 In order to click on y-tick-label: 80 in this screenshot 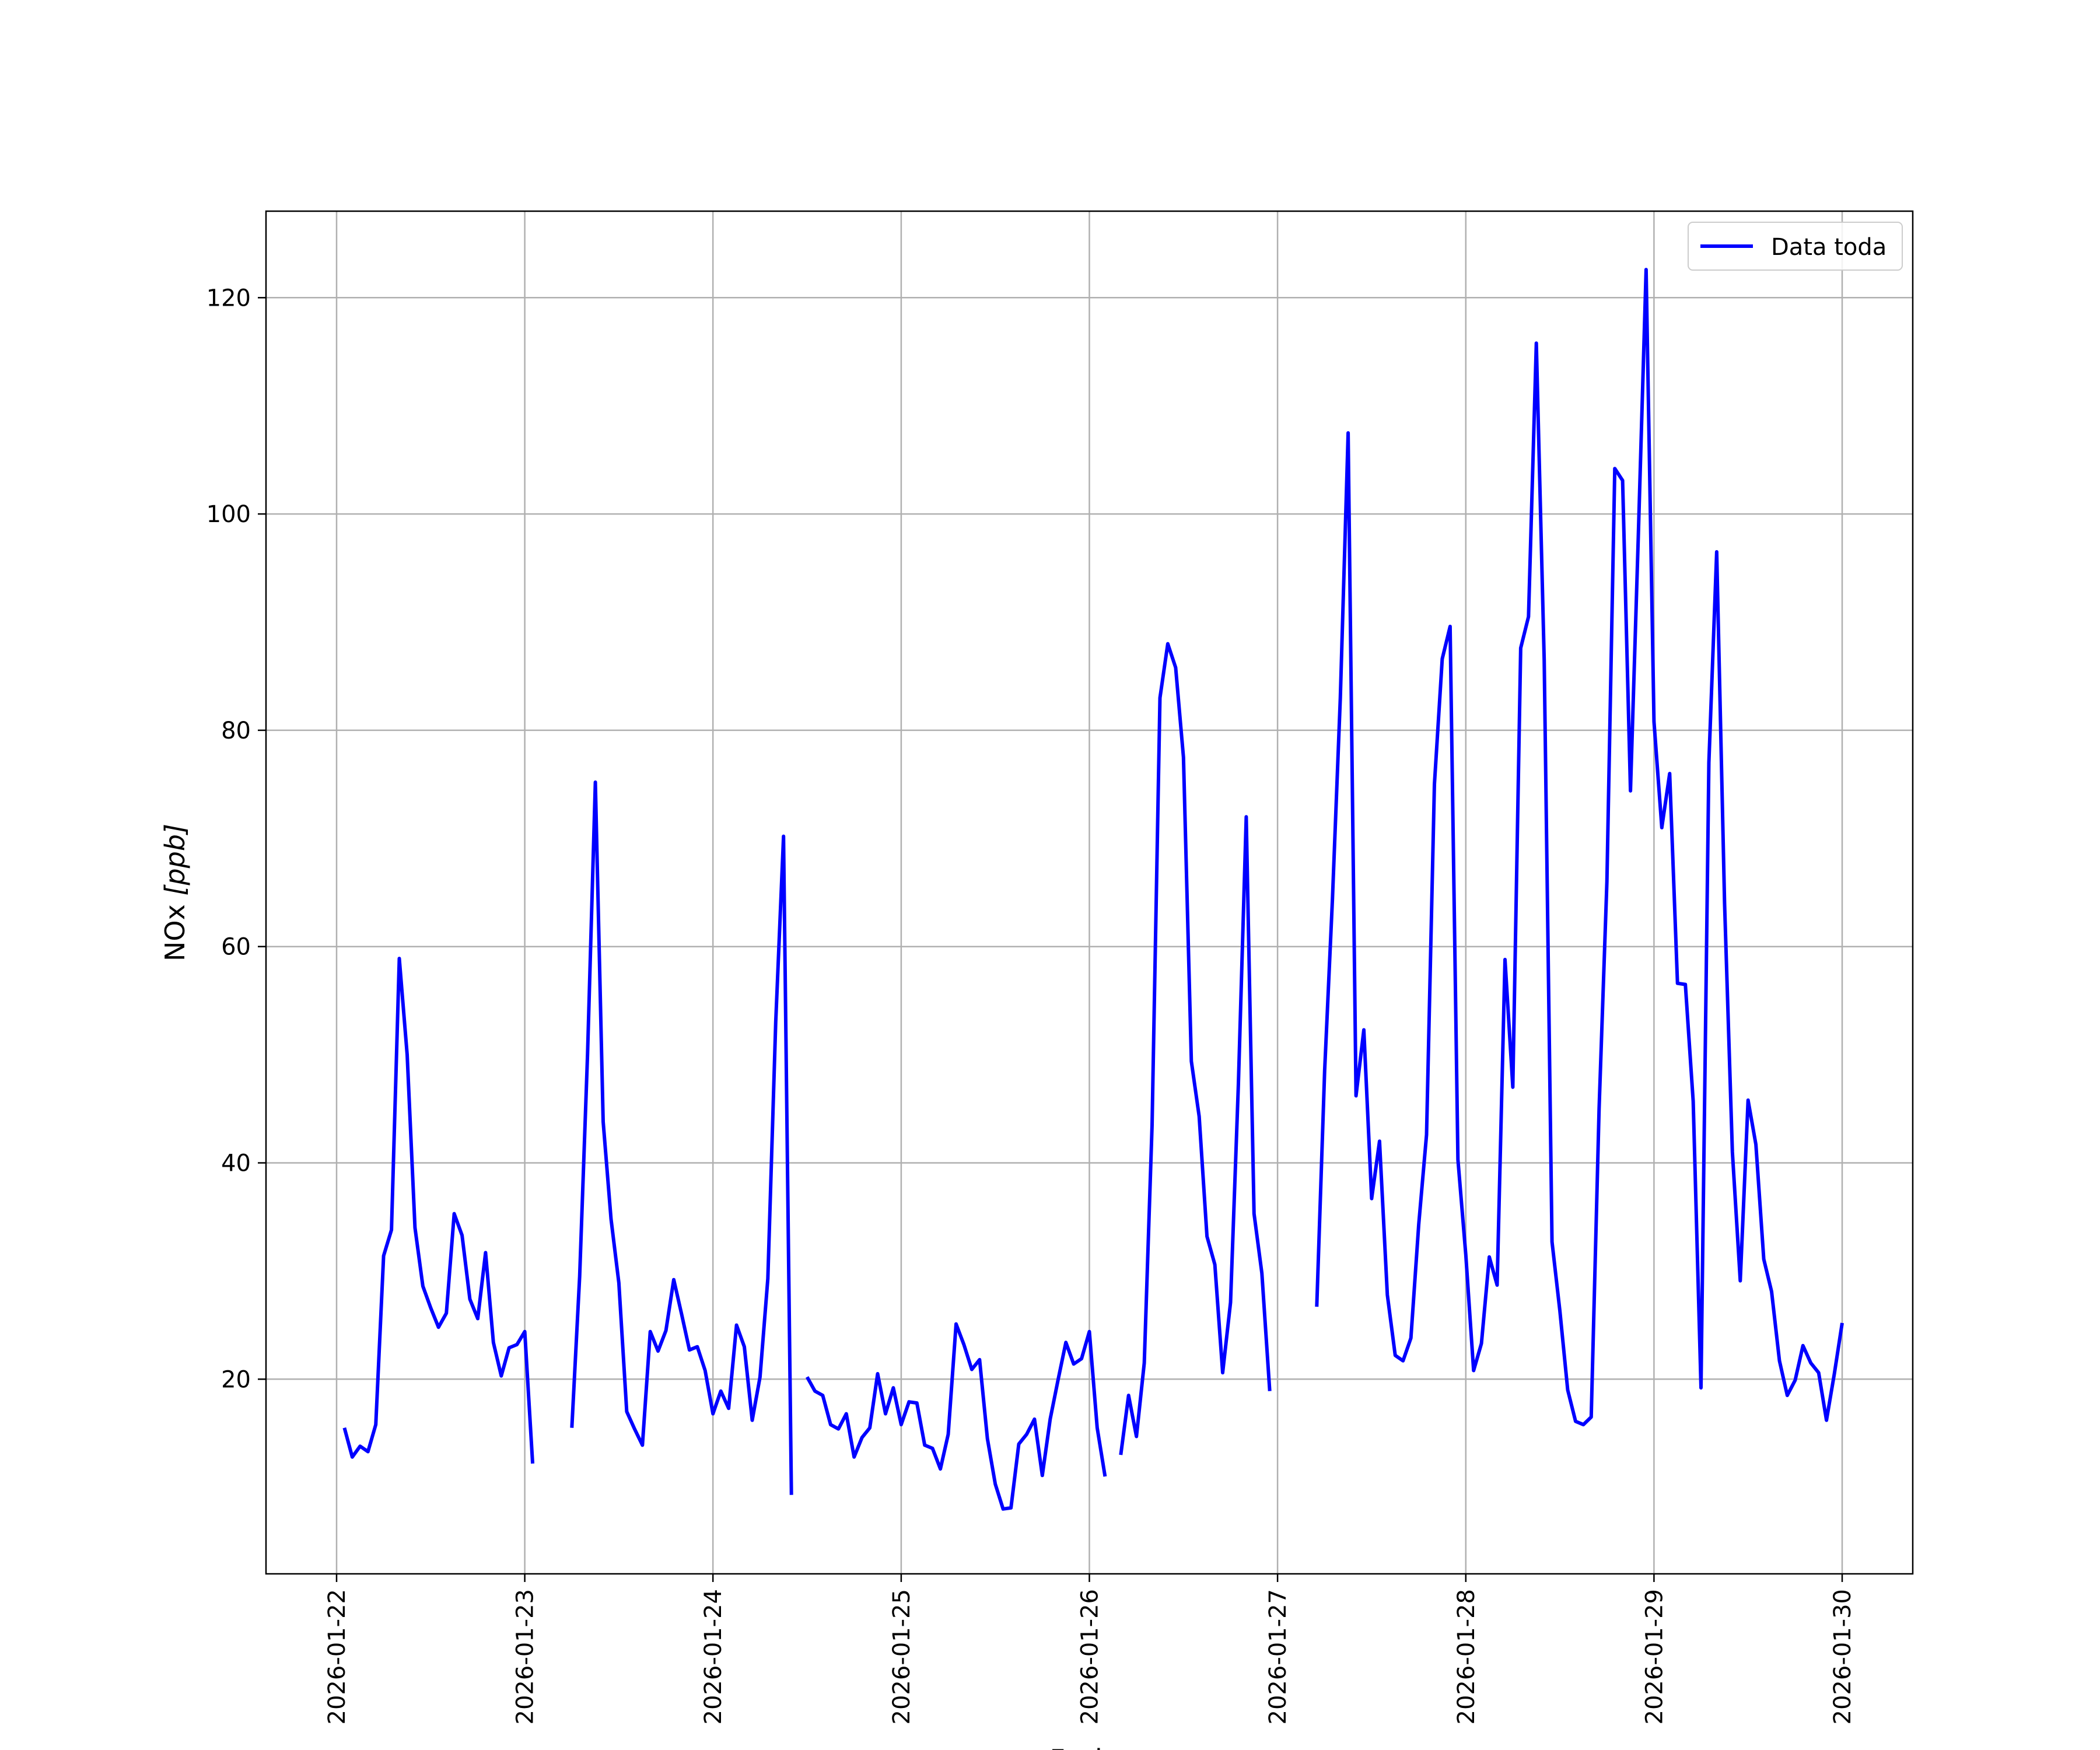, I will do `click(236, 731)`.